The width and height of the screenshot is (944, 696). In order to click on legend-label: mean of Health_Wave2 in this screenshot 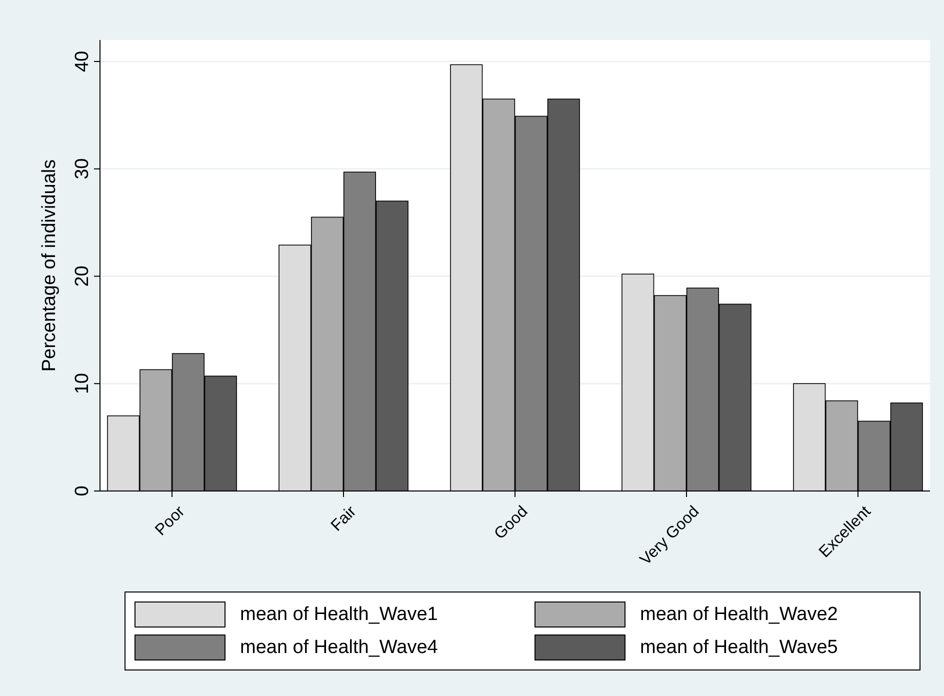, I will do `click(739, 615)`.